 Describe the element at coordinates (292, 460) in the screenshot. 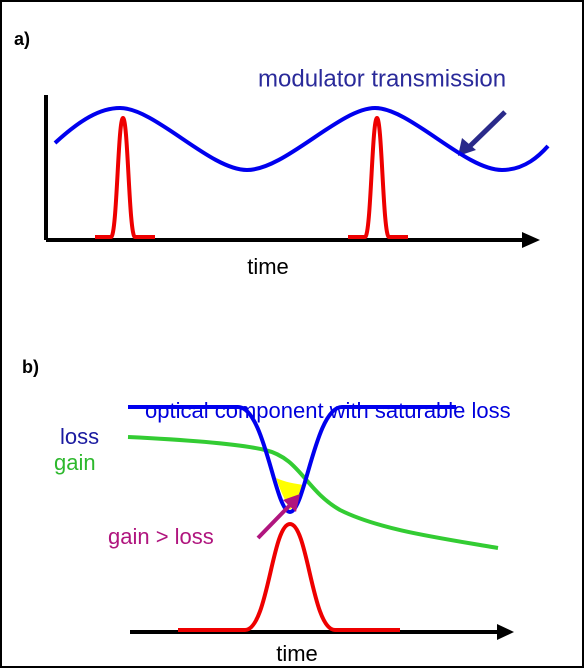

I see `loss-curve` at that location.